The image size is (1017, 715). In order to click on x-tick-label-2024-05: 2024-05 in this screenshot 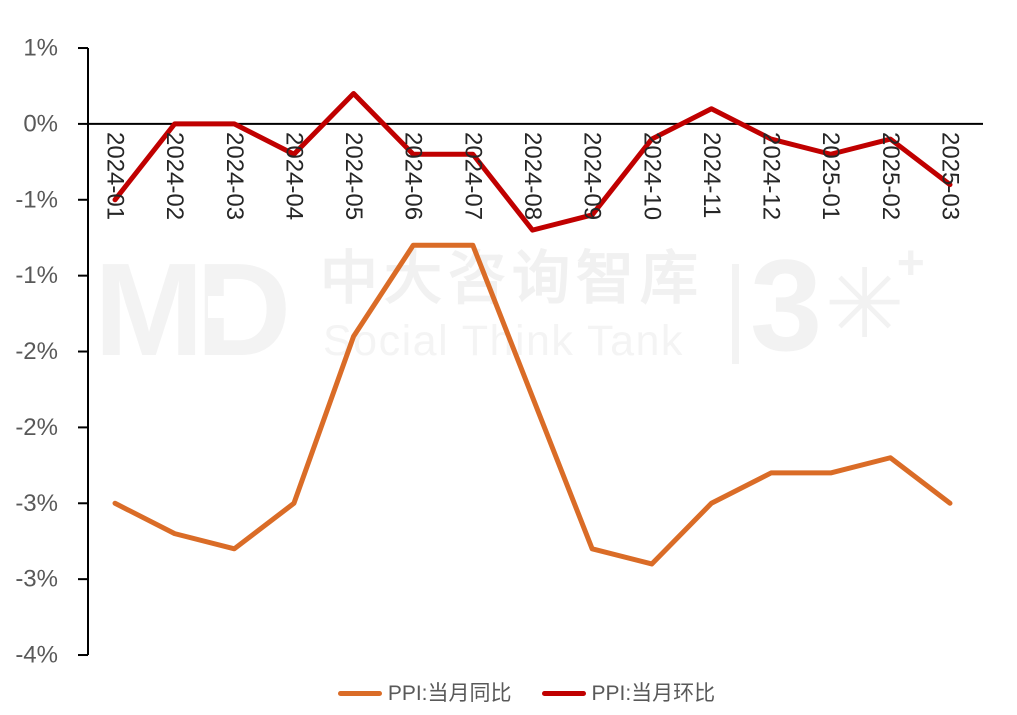, I will do `click(353, 176)`.